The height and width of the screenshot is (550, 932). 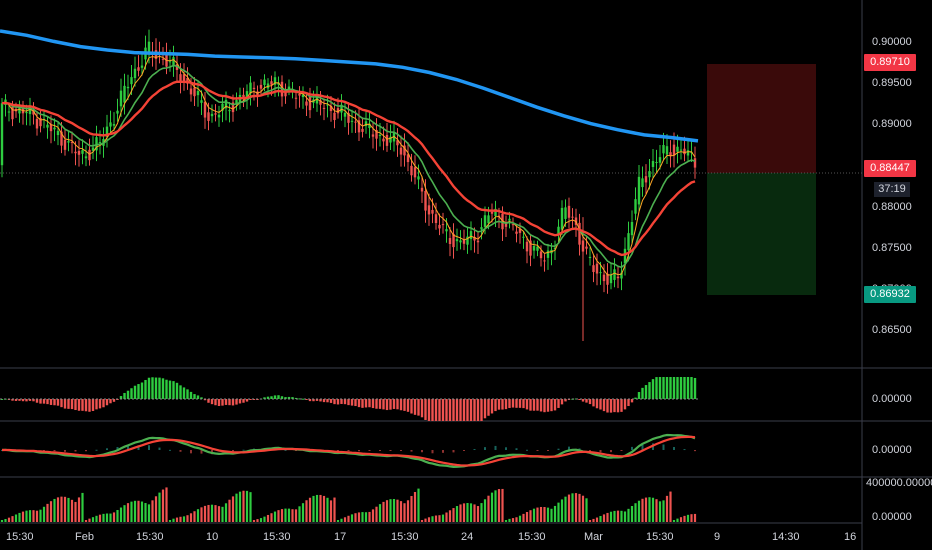 What do you see at coordinates (890, 62) in the screenshot?
I see `stop-price-tag: 0.89710` at bounding box center [890, 62].